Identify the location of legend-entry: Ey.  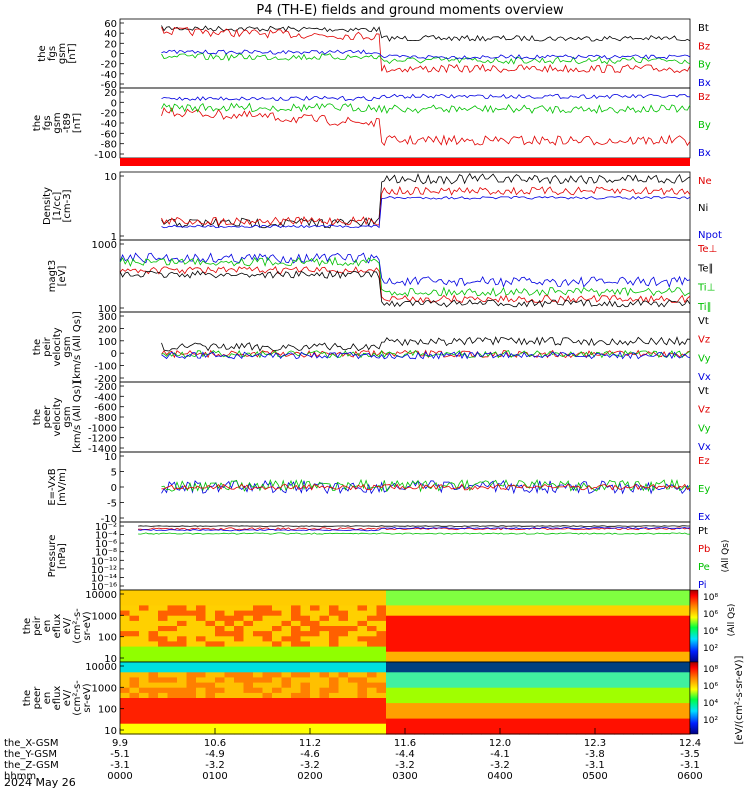
(704, 489).